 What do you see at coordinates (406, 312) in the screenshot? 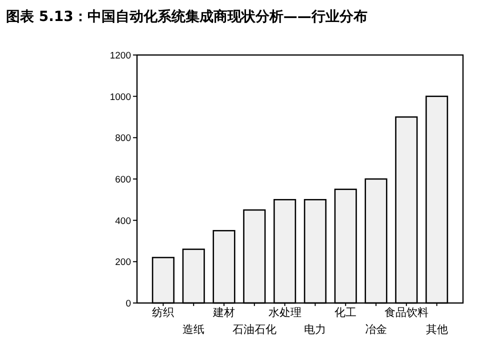
I see `xtick: 食品饮料` at bounding box center [406, 312].